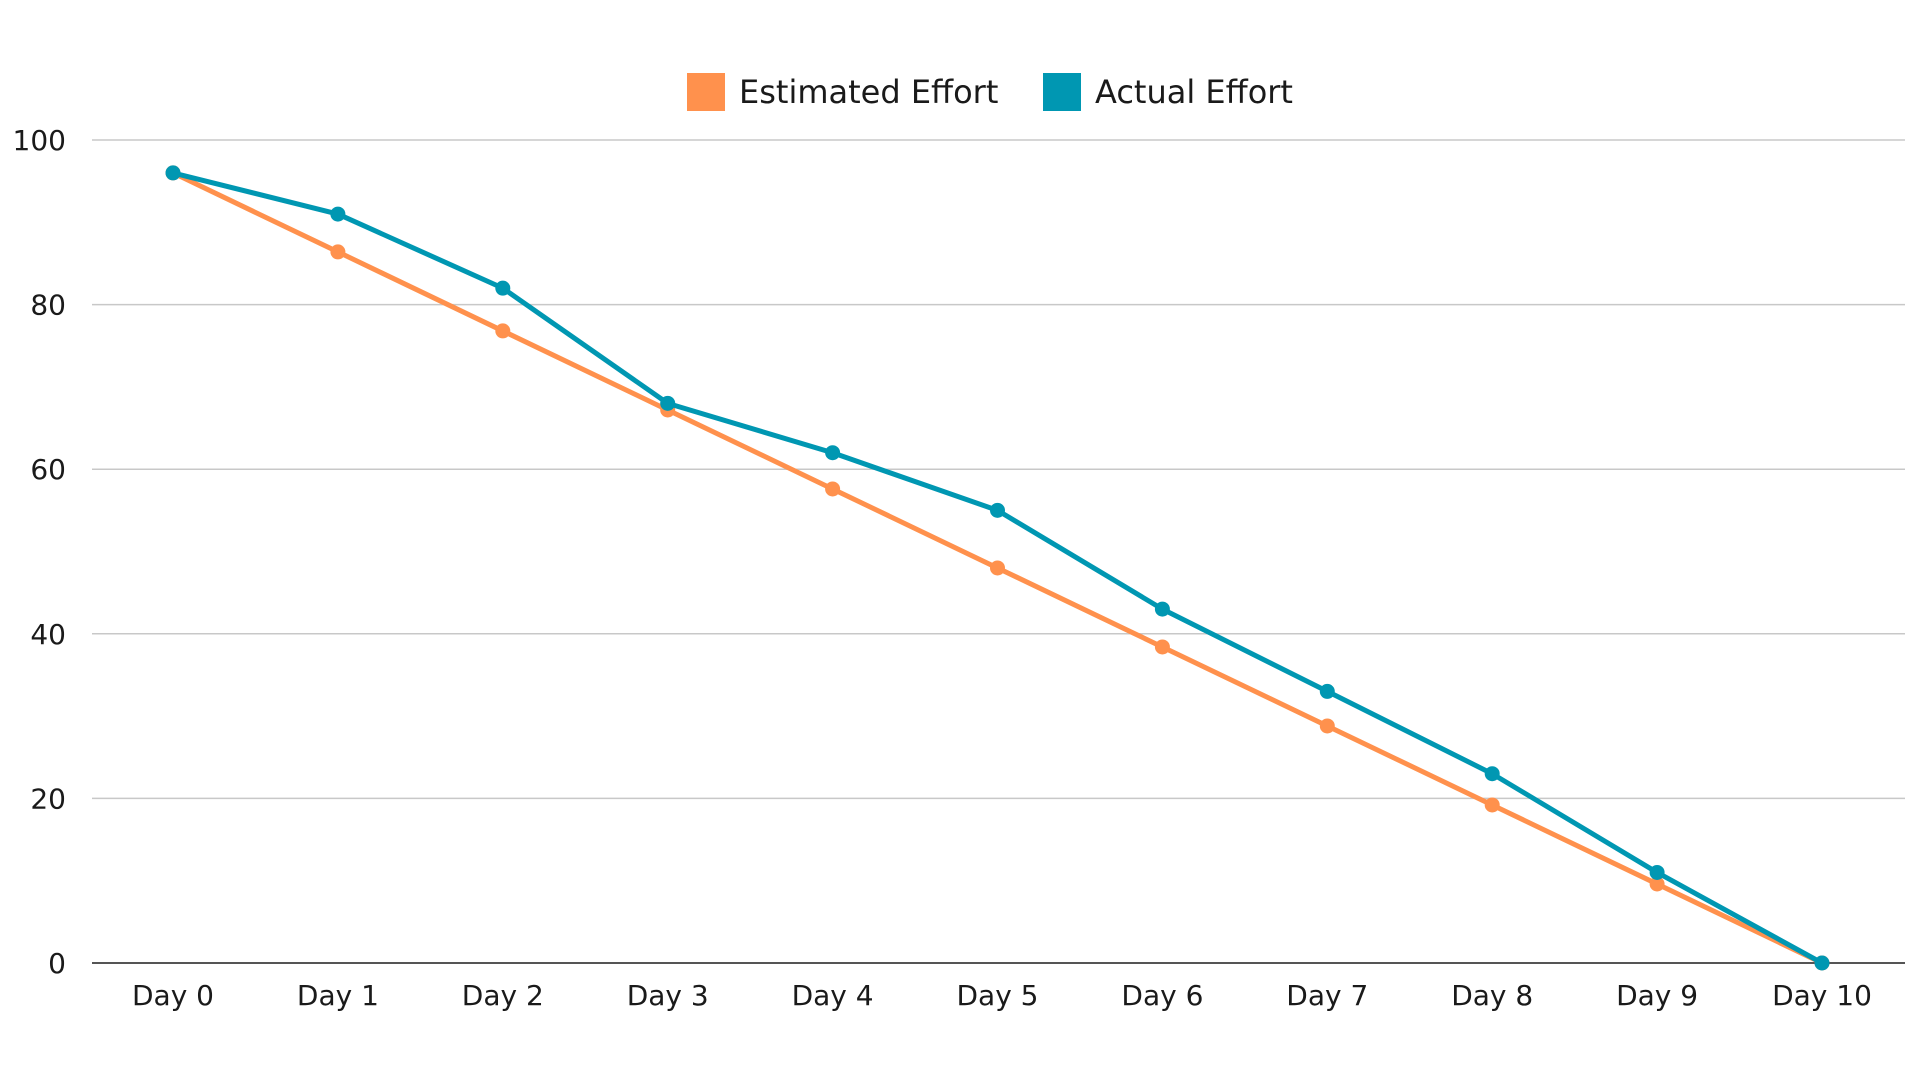 This screenshot has width=1920, height=1084. Describe the element at coordinates (39, 140) in the screenshot. I see `y-tick-label-100: 100` at that location.